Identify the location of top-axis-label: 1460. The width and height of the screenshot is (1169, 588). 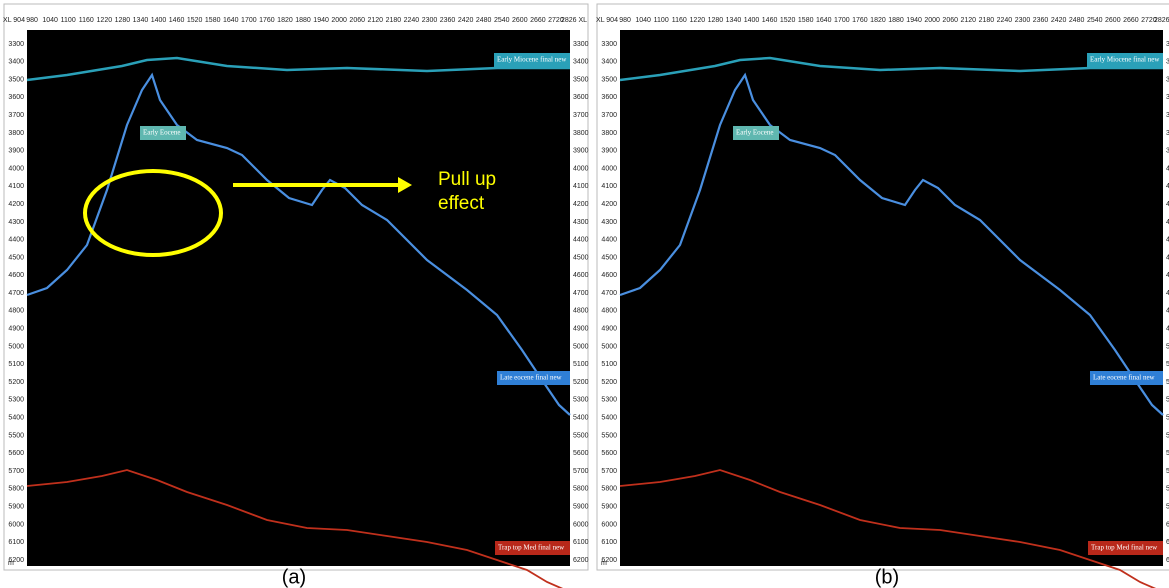
(770, 20).